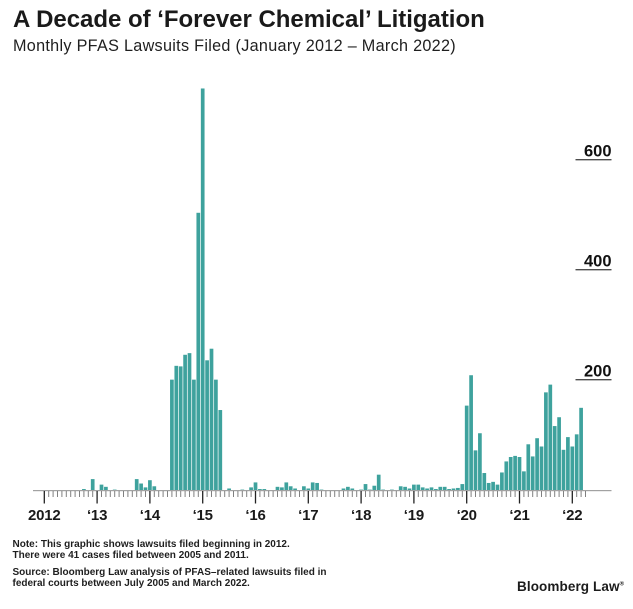 Image resolution: width=633 pixels, height=609 pixels. I want to click on svg-text: ‘14, so click(150, 515).